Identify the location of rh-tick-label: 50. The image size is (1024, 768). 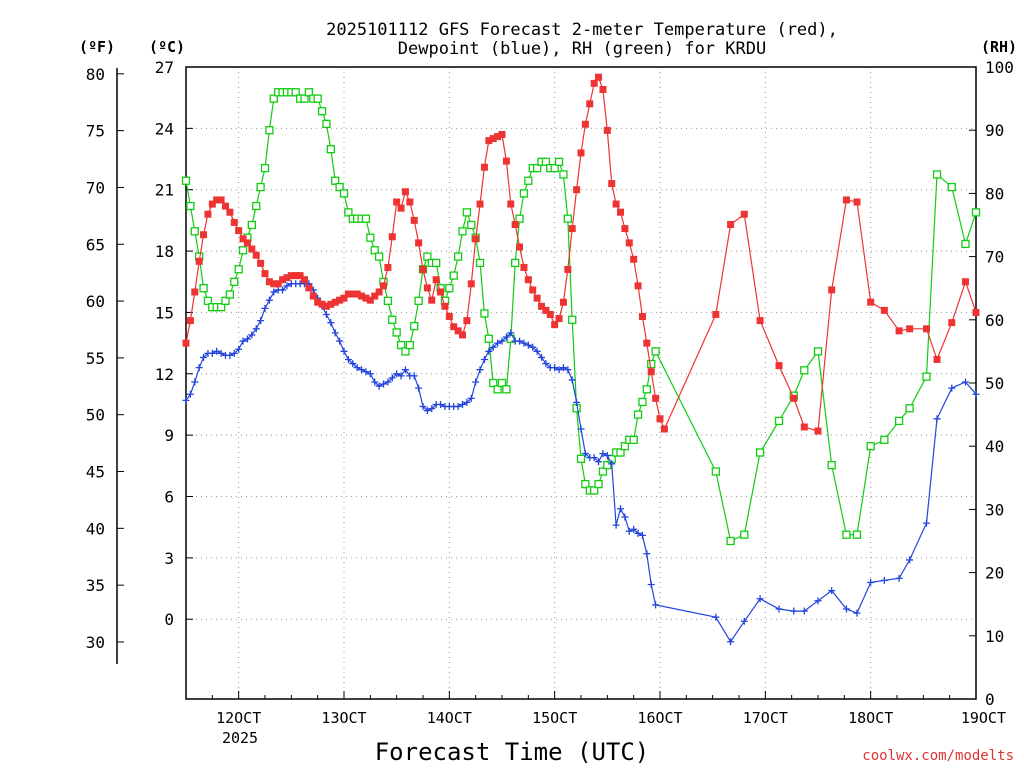
(994, 383).